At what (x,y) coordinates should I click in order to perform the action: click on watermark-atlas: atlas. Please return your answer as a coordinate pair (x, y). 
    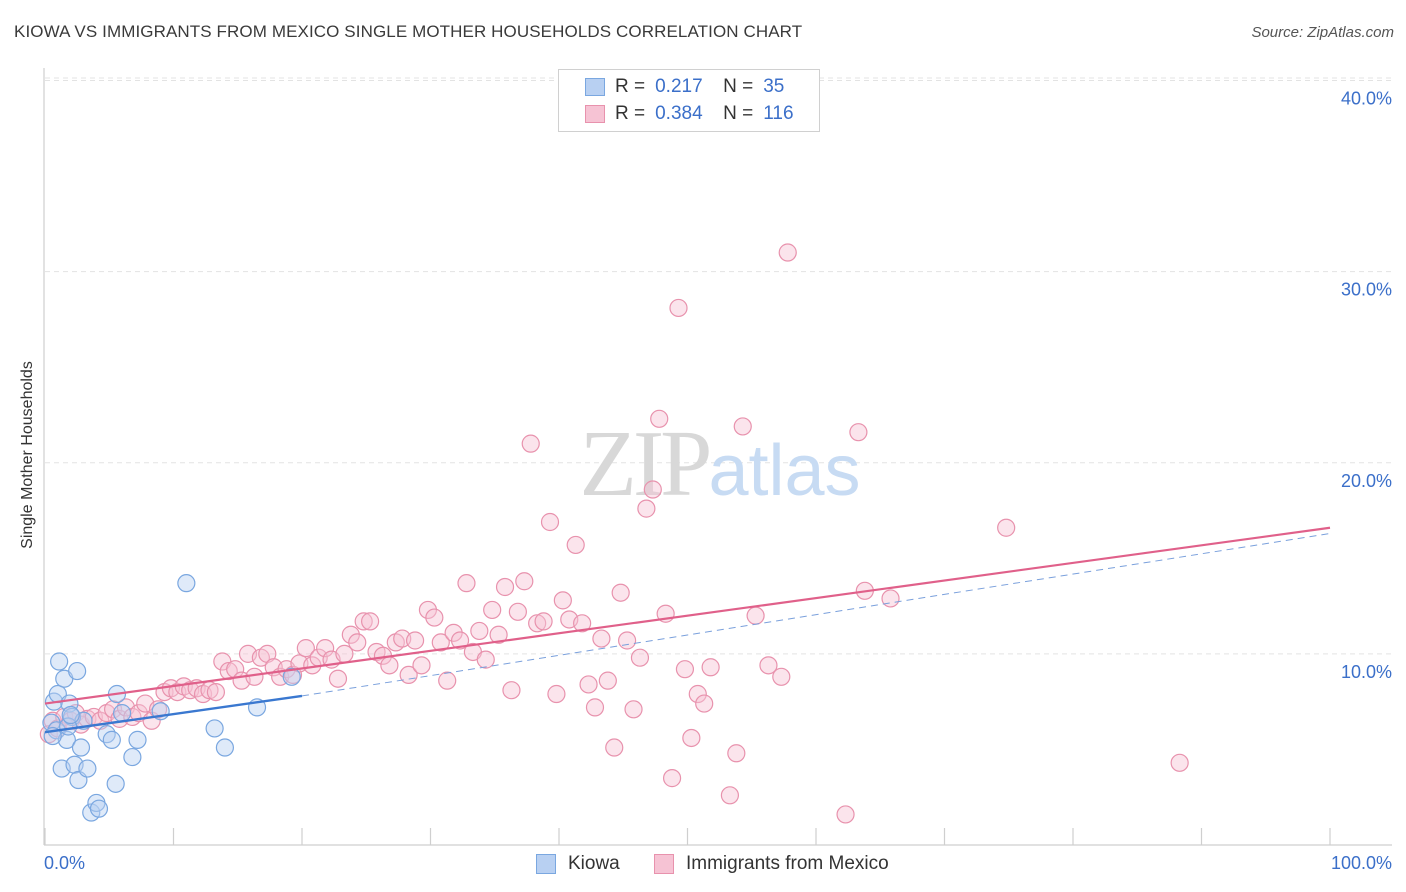
    Looking at the image, I should click on (784, 471).